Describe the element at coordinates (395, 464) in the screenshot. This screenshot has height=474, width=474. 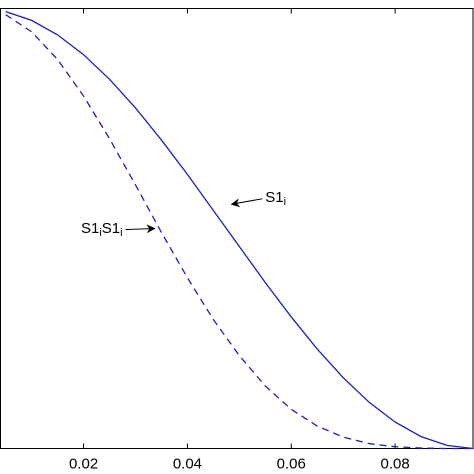
I see `x-tick-label: 0.08` at that location.